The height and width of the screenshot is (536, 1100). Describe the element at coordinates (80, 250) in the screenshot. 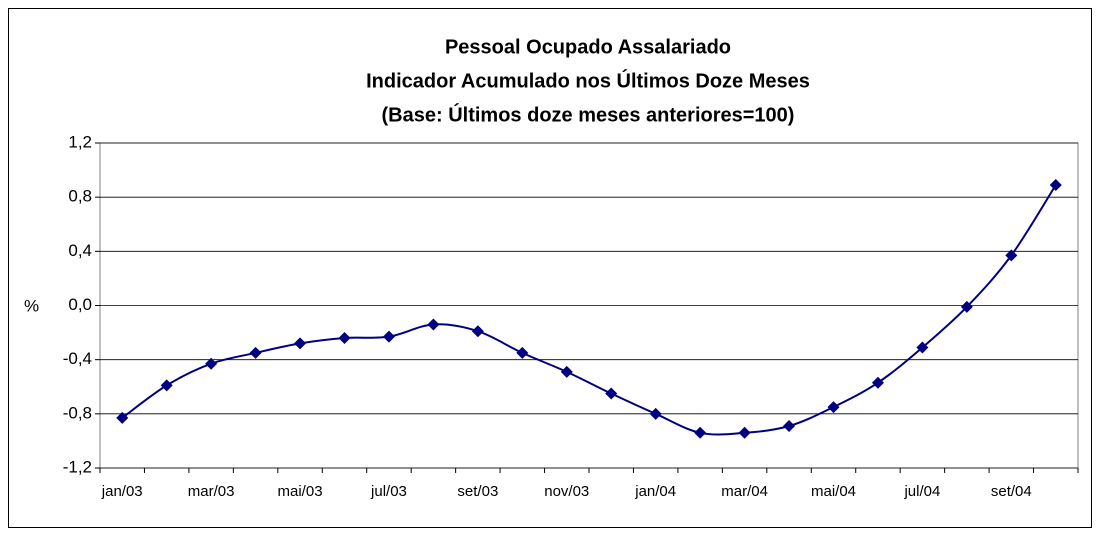

I see `y-tick-label: 0,4` at that location.